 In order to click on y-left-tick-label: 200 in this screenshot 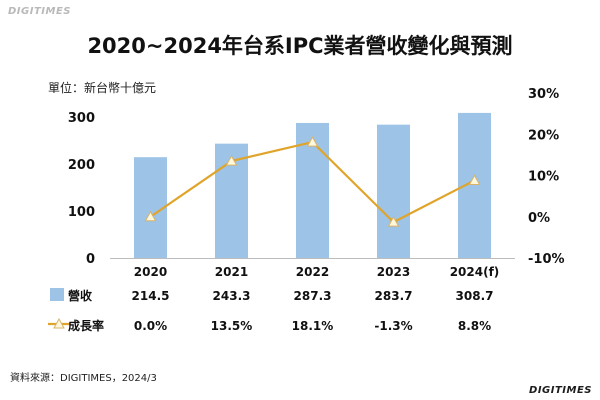, I will do `click(81, 165)`.